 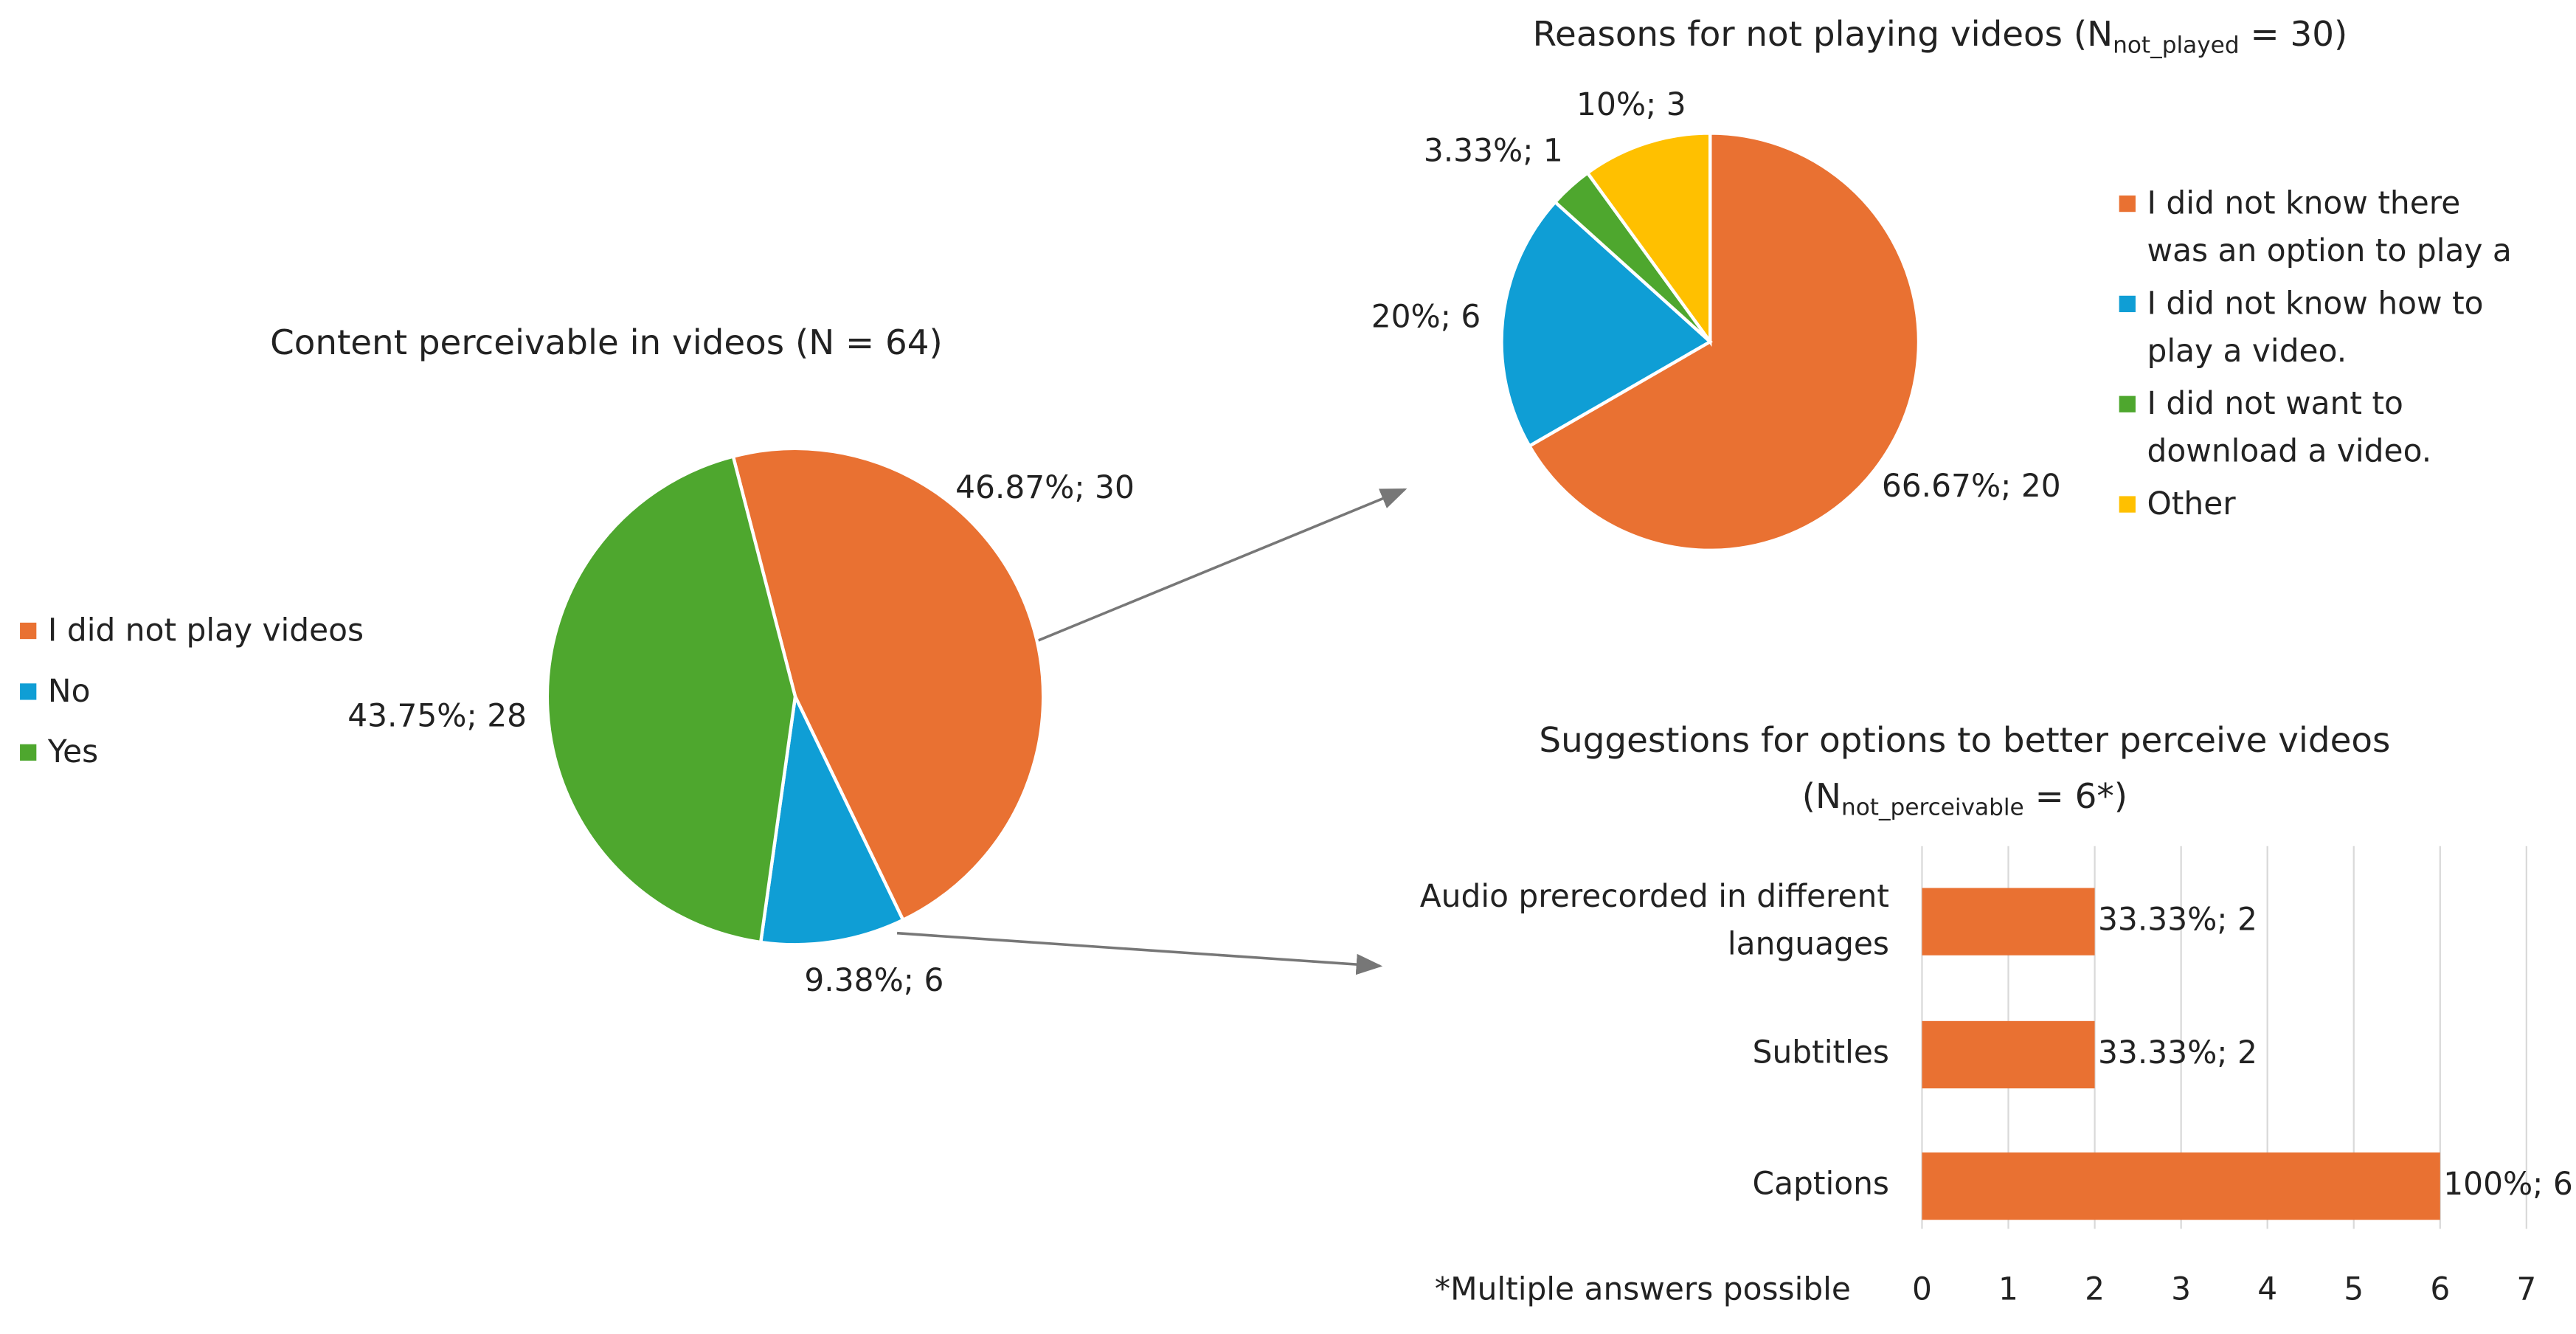 I want to click on title-part: (N, so click(x=1821, y=797).